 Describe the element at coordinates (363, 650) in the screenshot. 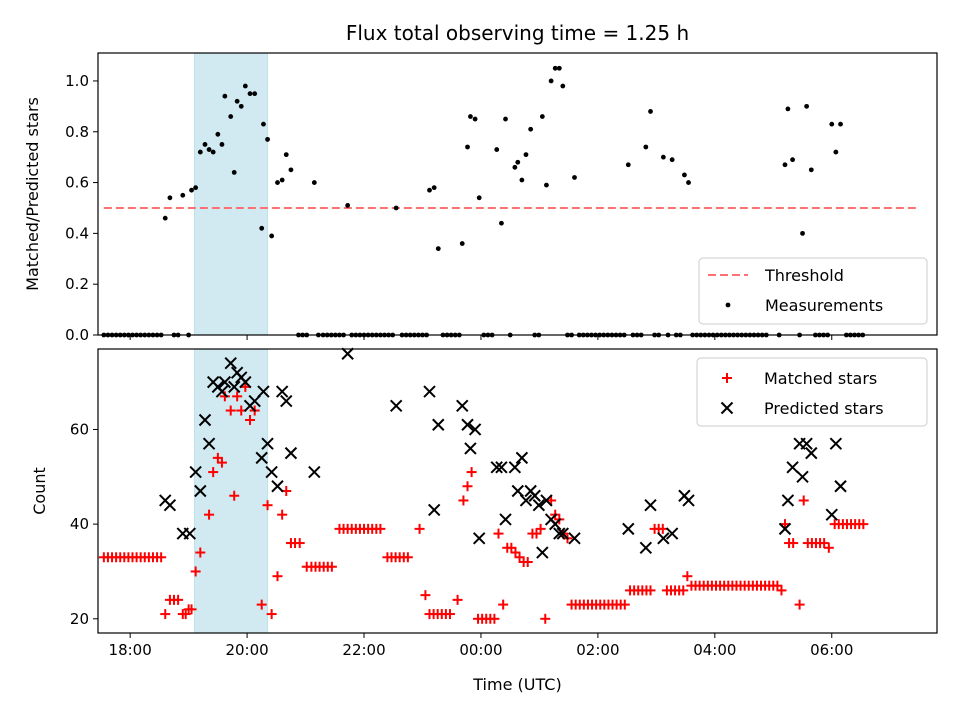

I see `x-tick-label: 22:00` at that location.